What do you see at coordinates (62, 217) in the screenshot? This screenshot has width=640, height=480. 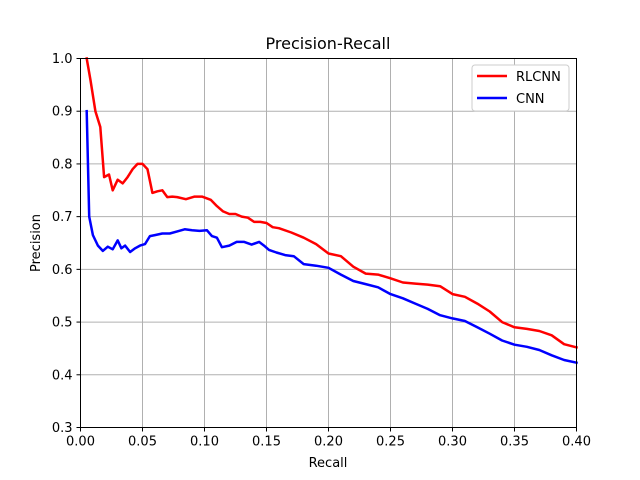 I see `y-tick-label: 0.7` at bounding box center [62, 217].